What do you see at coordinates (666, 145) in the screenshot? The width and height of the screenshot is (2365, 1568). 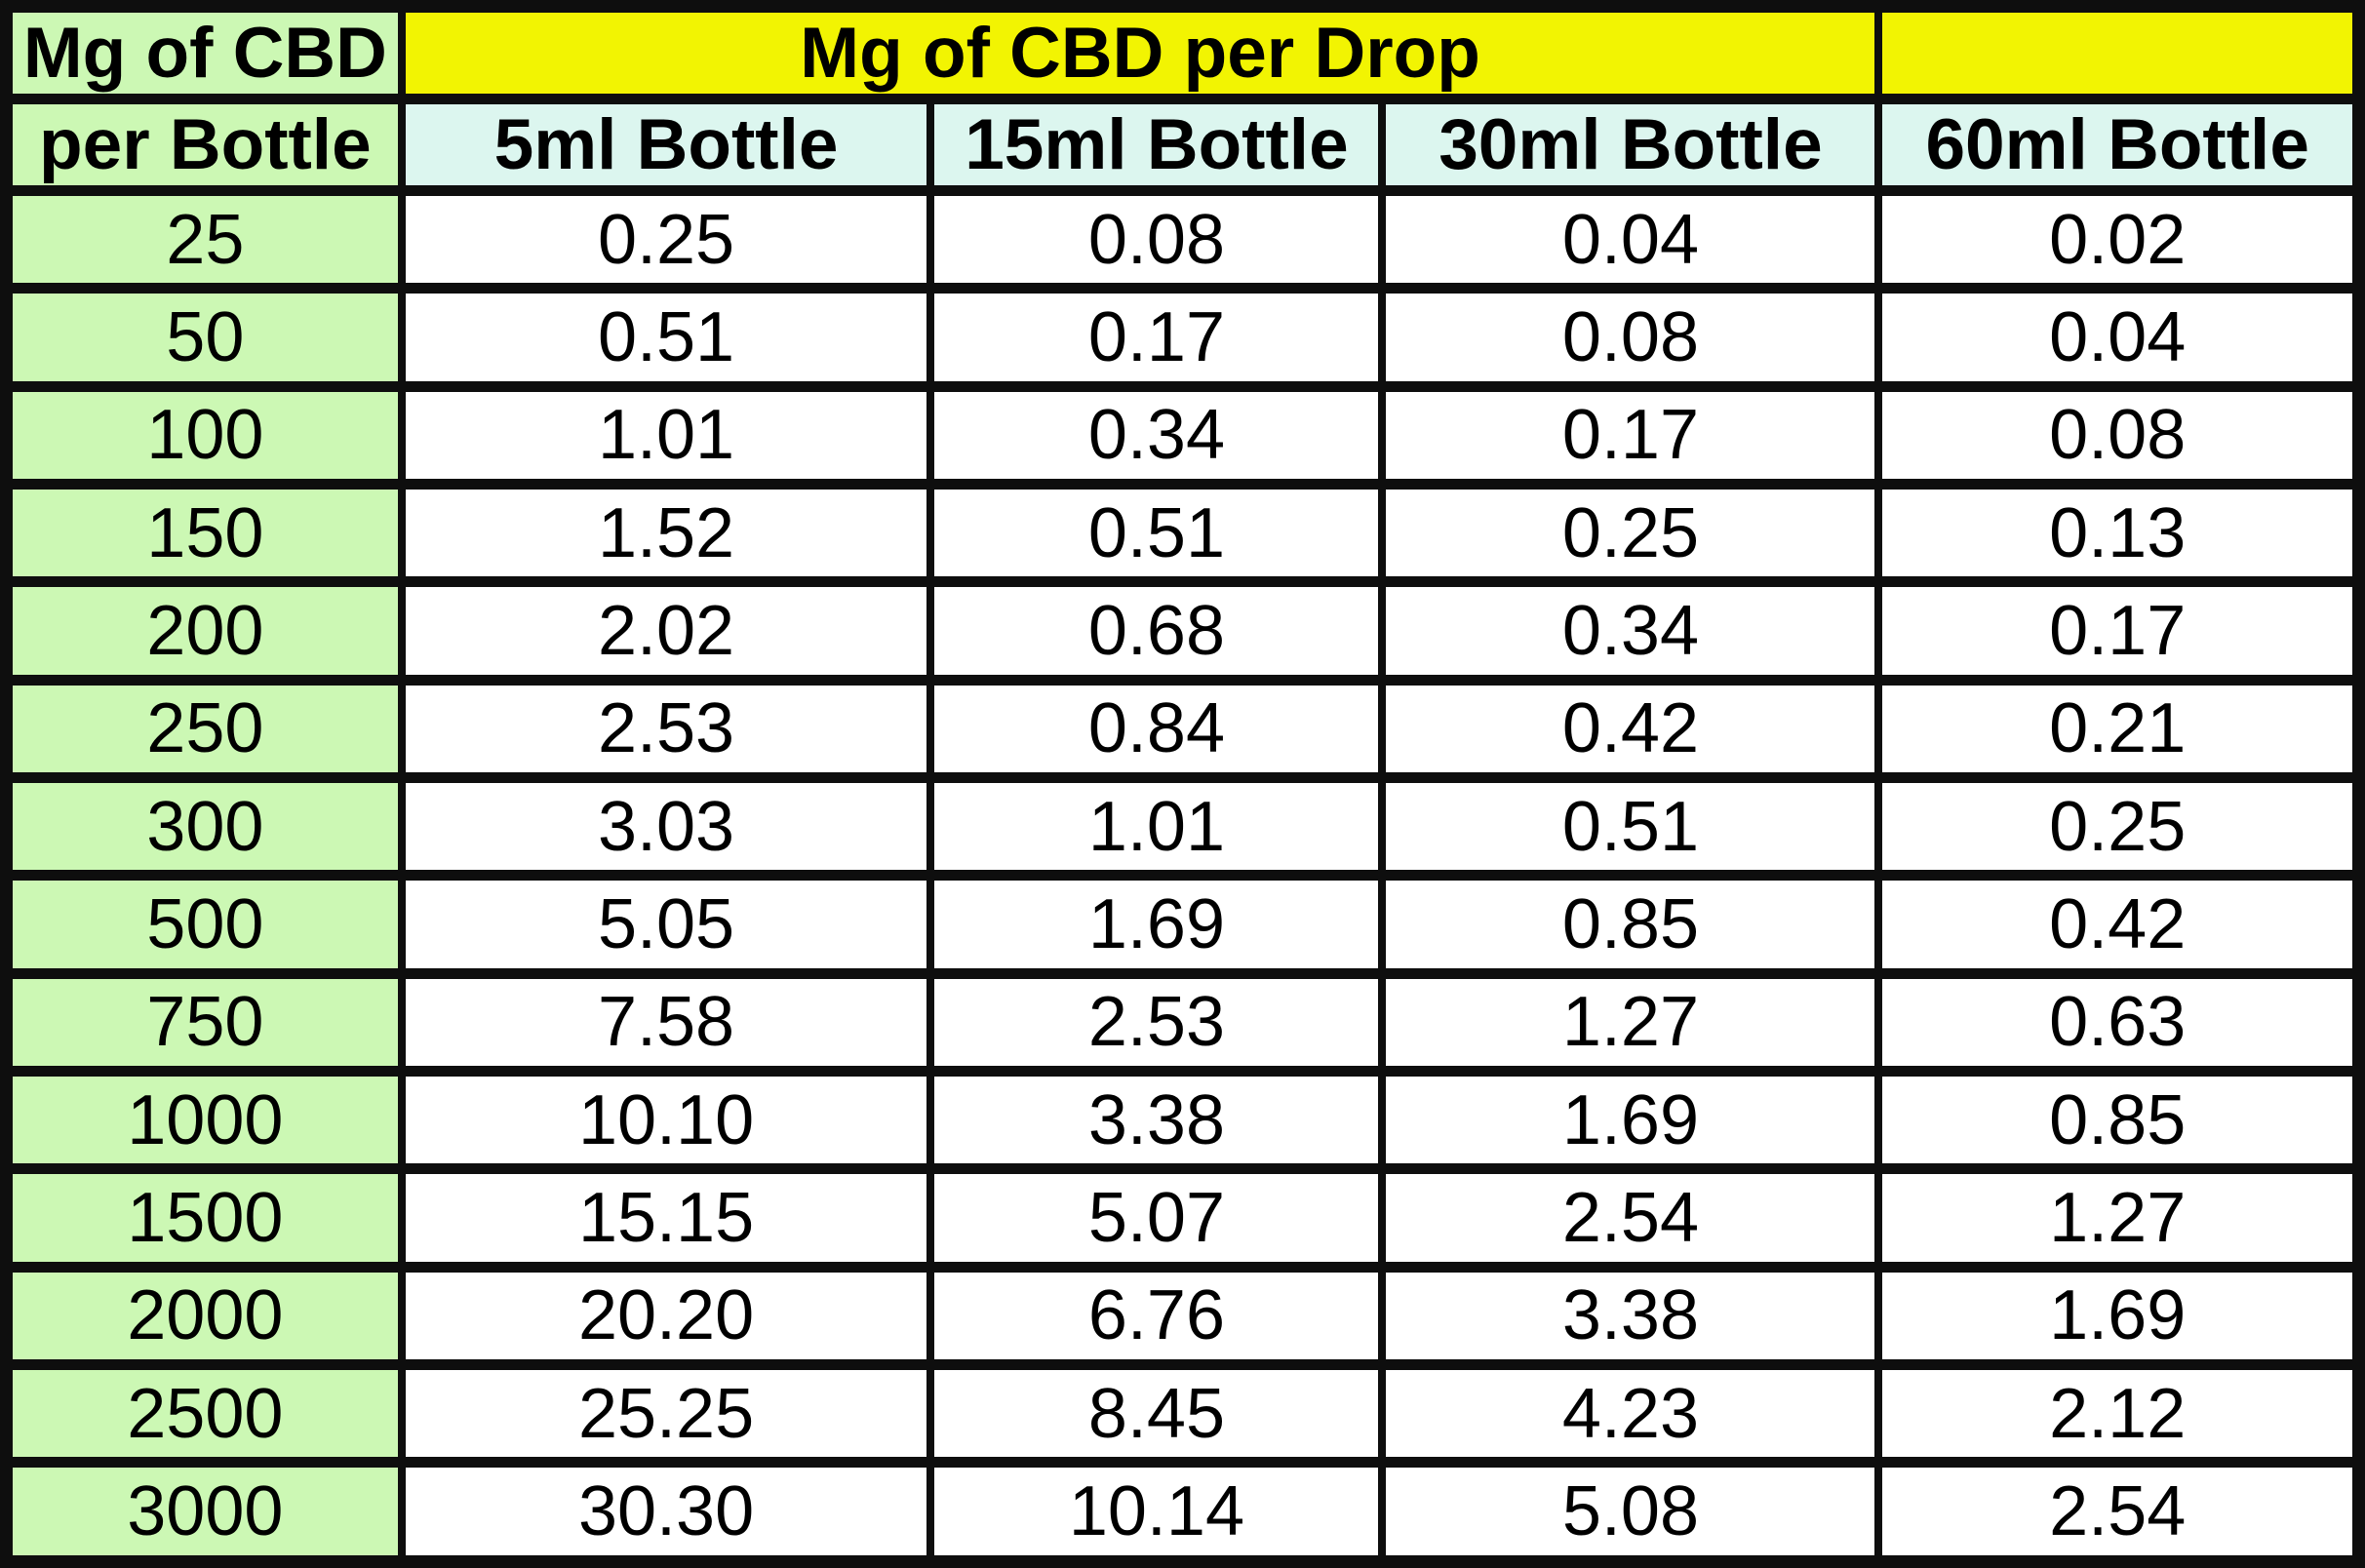 I see `column-header-5ml-bottle: 5ml Bottle` at bounding box center [666, 145].